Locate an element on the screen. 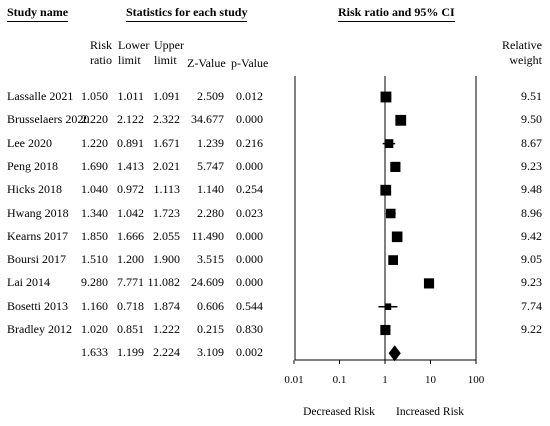  study-p-value: 0.012 is located at coordinates (249, 96).